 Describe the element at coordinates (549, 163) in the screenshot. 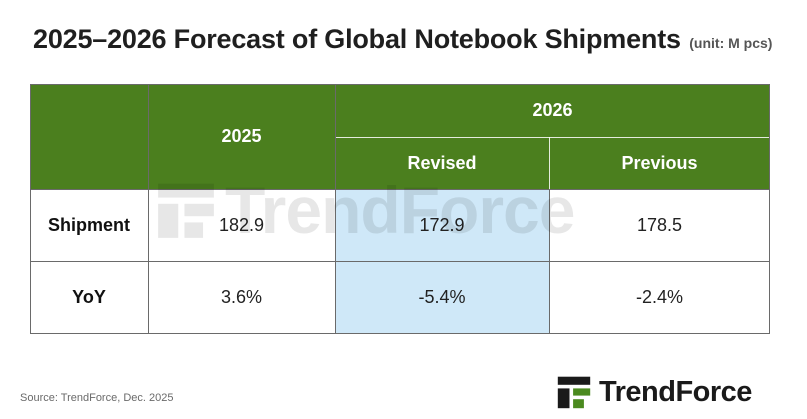

I see `header-revised-divider` at that location.